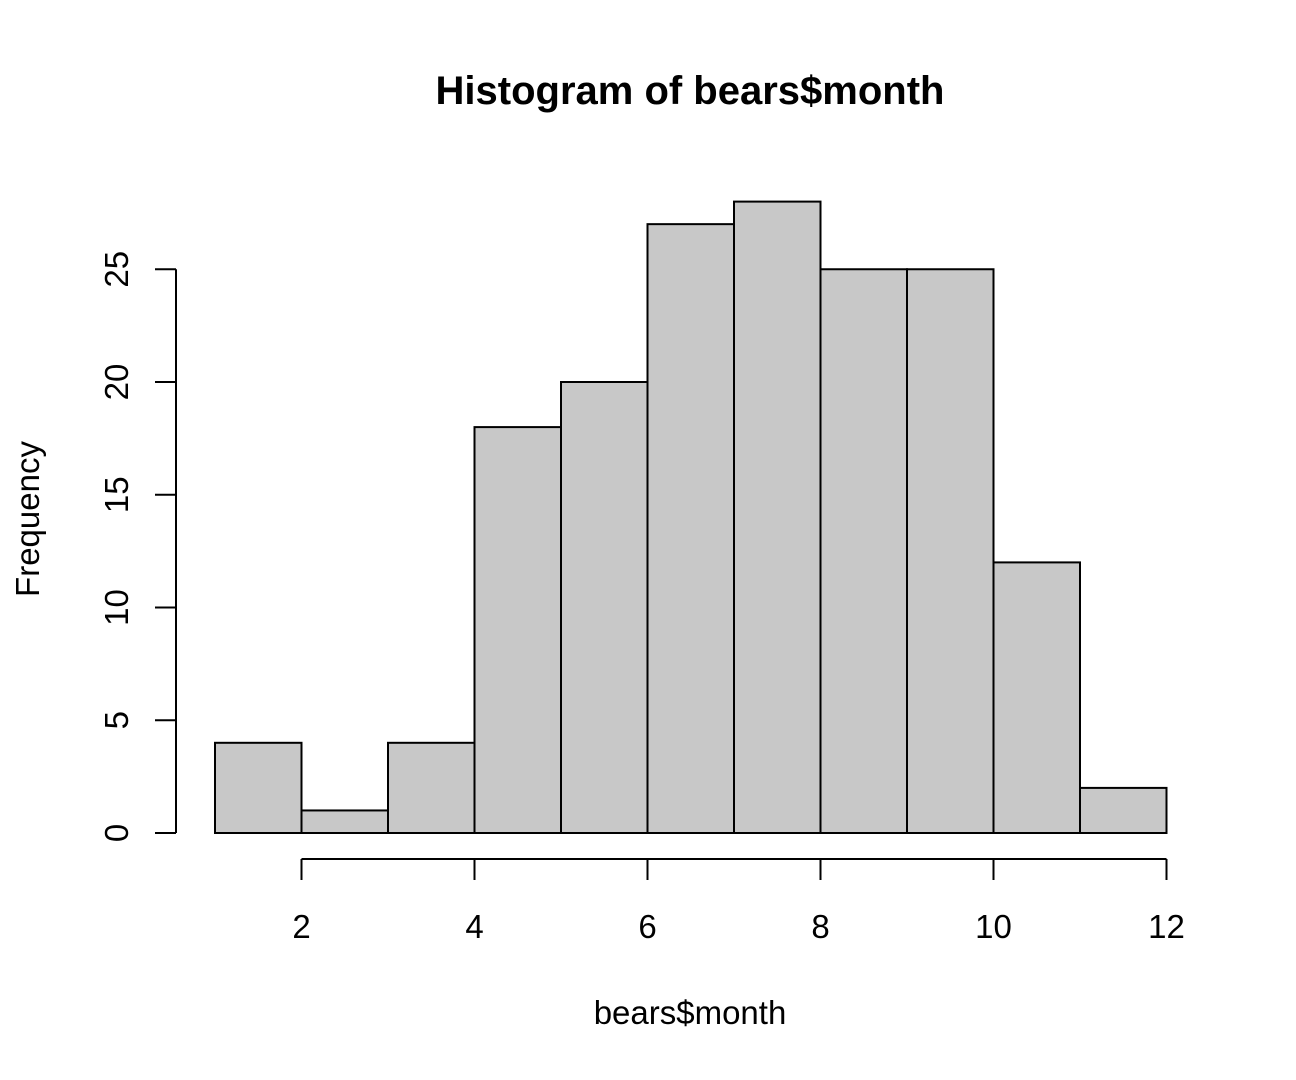 The image size is (1296, 1080). What do you see at coordinates (116, 833) in the screenshot?
I see `y-tick-label: 0` at bounding box center [116, 833].